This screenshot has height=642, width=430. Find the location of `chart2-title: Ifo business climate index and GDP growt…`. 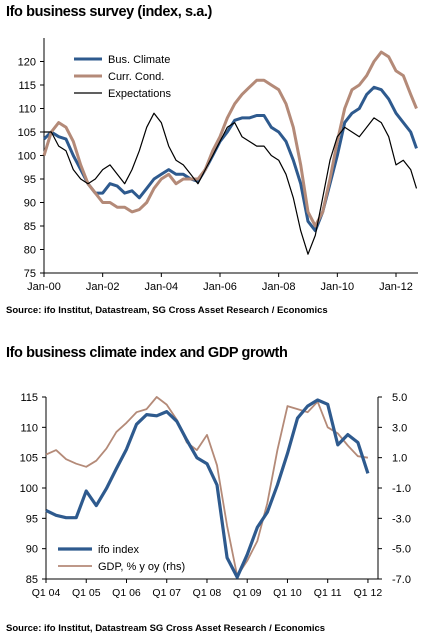

chart2-title: Ifo business climate index and GDP growt… is located at coordinates (147, 353).